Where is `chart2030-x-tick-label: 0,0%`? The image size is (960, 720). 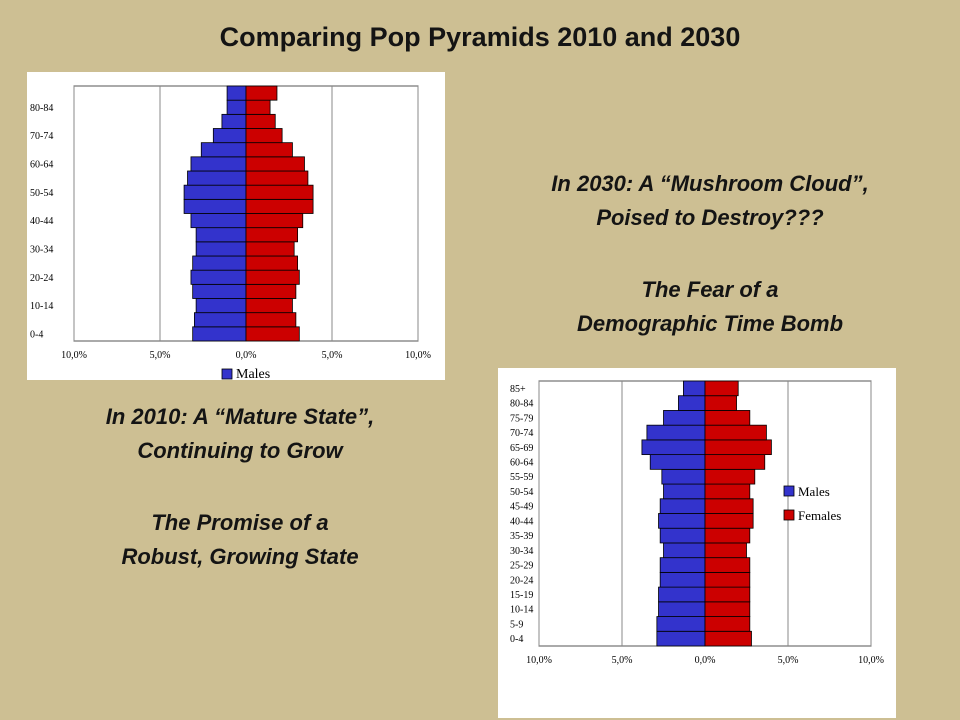 chart2030-x-tick-label: 0,0% is located at coordinates (705, 660).